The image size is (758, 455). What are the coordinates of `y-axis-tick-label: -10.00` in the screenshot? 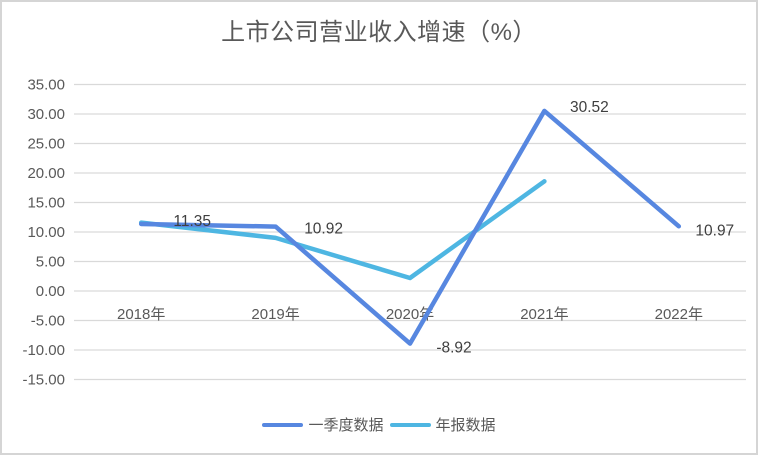 It's located at (43, 350).